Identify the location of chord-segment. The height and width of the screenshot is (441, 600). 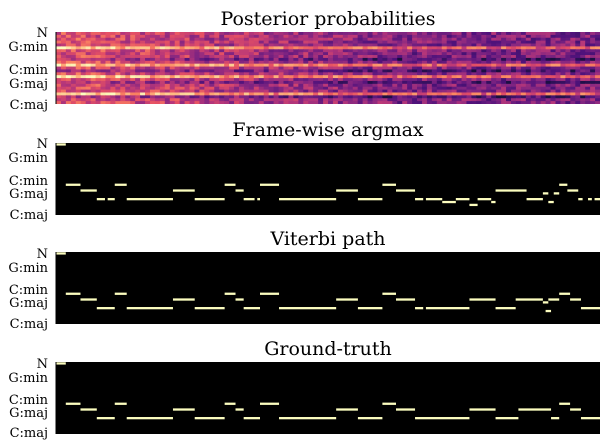
(230, 293).